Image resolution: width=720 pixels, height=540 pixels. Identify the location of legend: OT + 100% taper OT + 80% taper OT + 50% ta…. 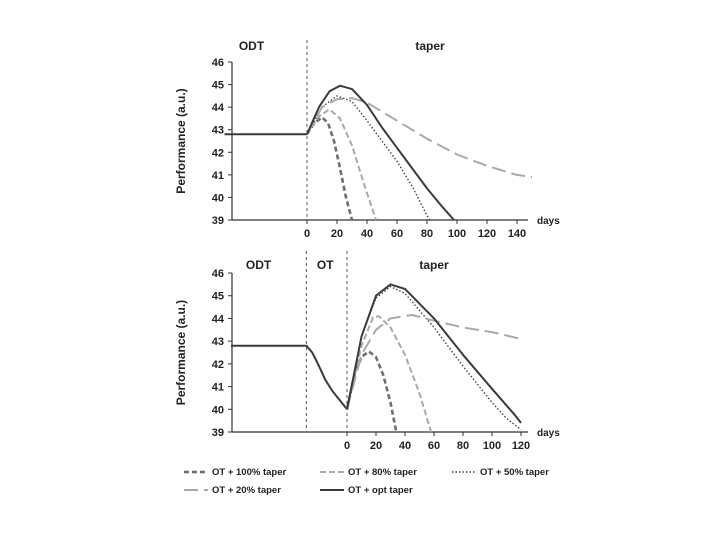
(366, 481).